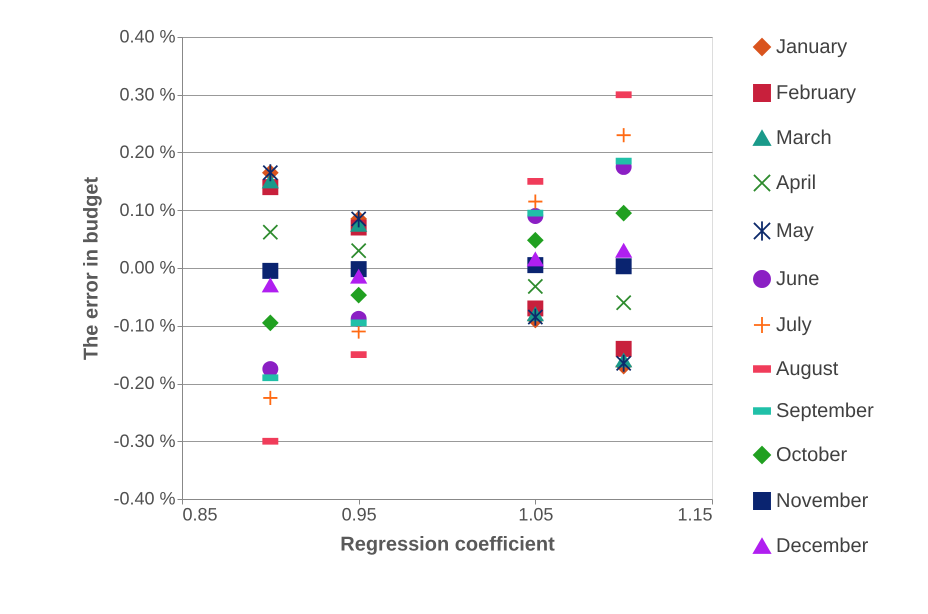 The image size is (928, 614). What do you see at coordinates (448, 545) in the screenshot?
I see `x-axis-title: Regression coefficient` at bounding box center [448, 545].